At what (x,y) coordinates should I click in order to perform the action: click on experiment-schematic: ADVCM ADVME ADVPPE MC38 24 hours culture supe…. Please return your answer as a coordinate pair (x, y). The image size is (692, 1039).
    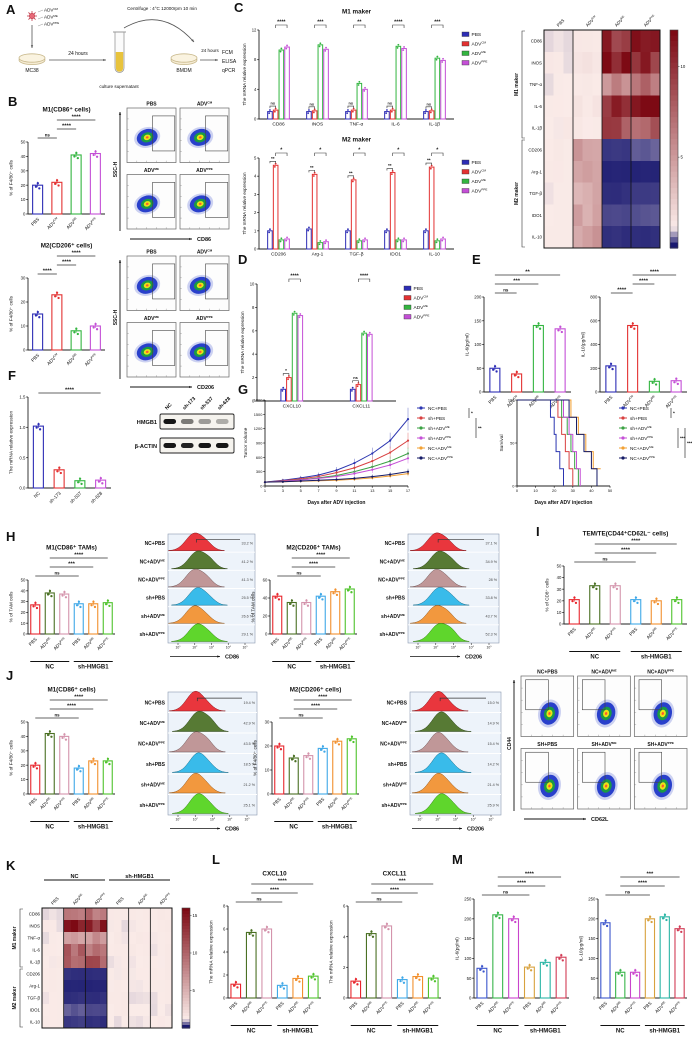
    Looking at the image, I should click on (125, 48).